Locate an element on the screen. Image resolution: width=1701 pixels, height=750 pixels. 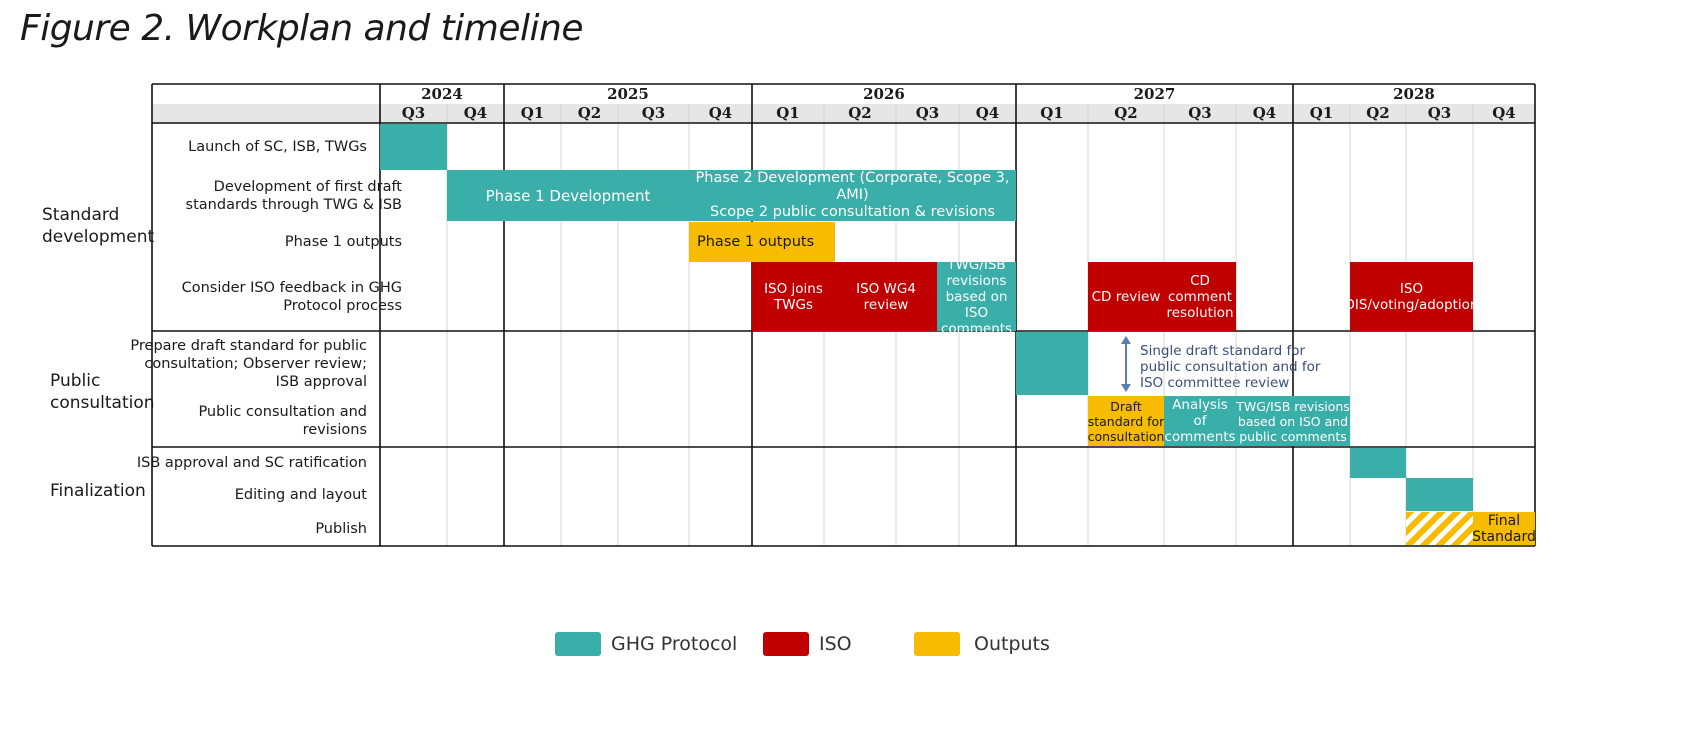
year-2026: 2026 is located at coordinates (884, 94).